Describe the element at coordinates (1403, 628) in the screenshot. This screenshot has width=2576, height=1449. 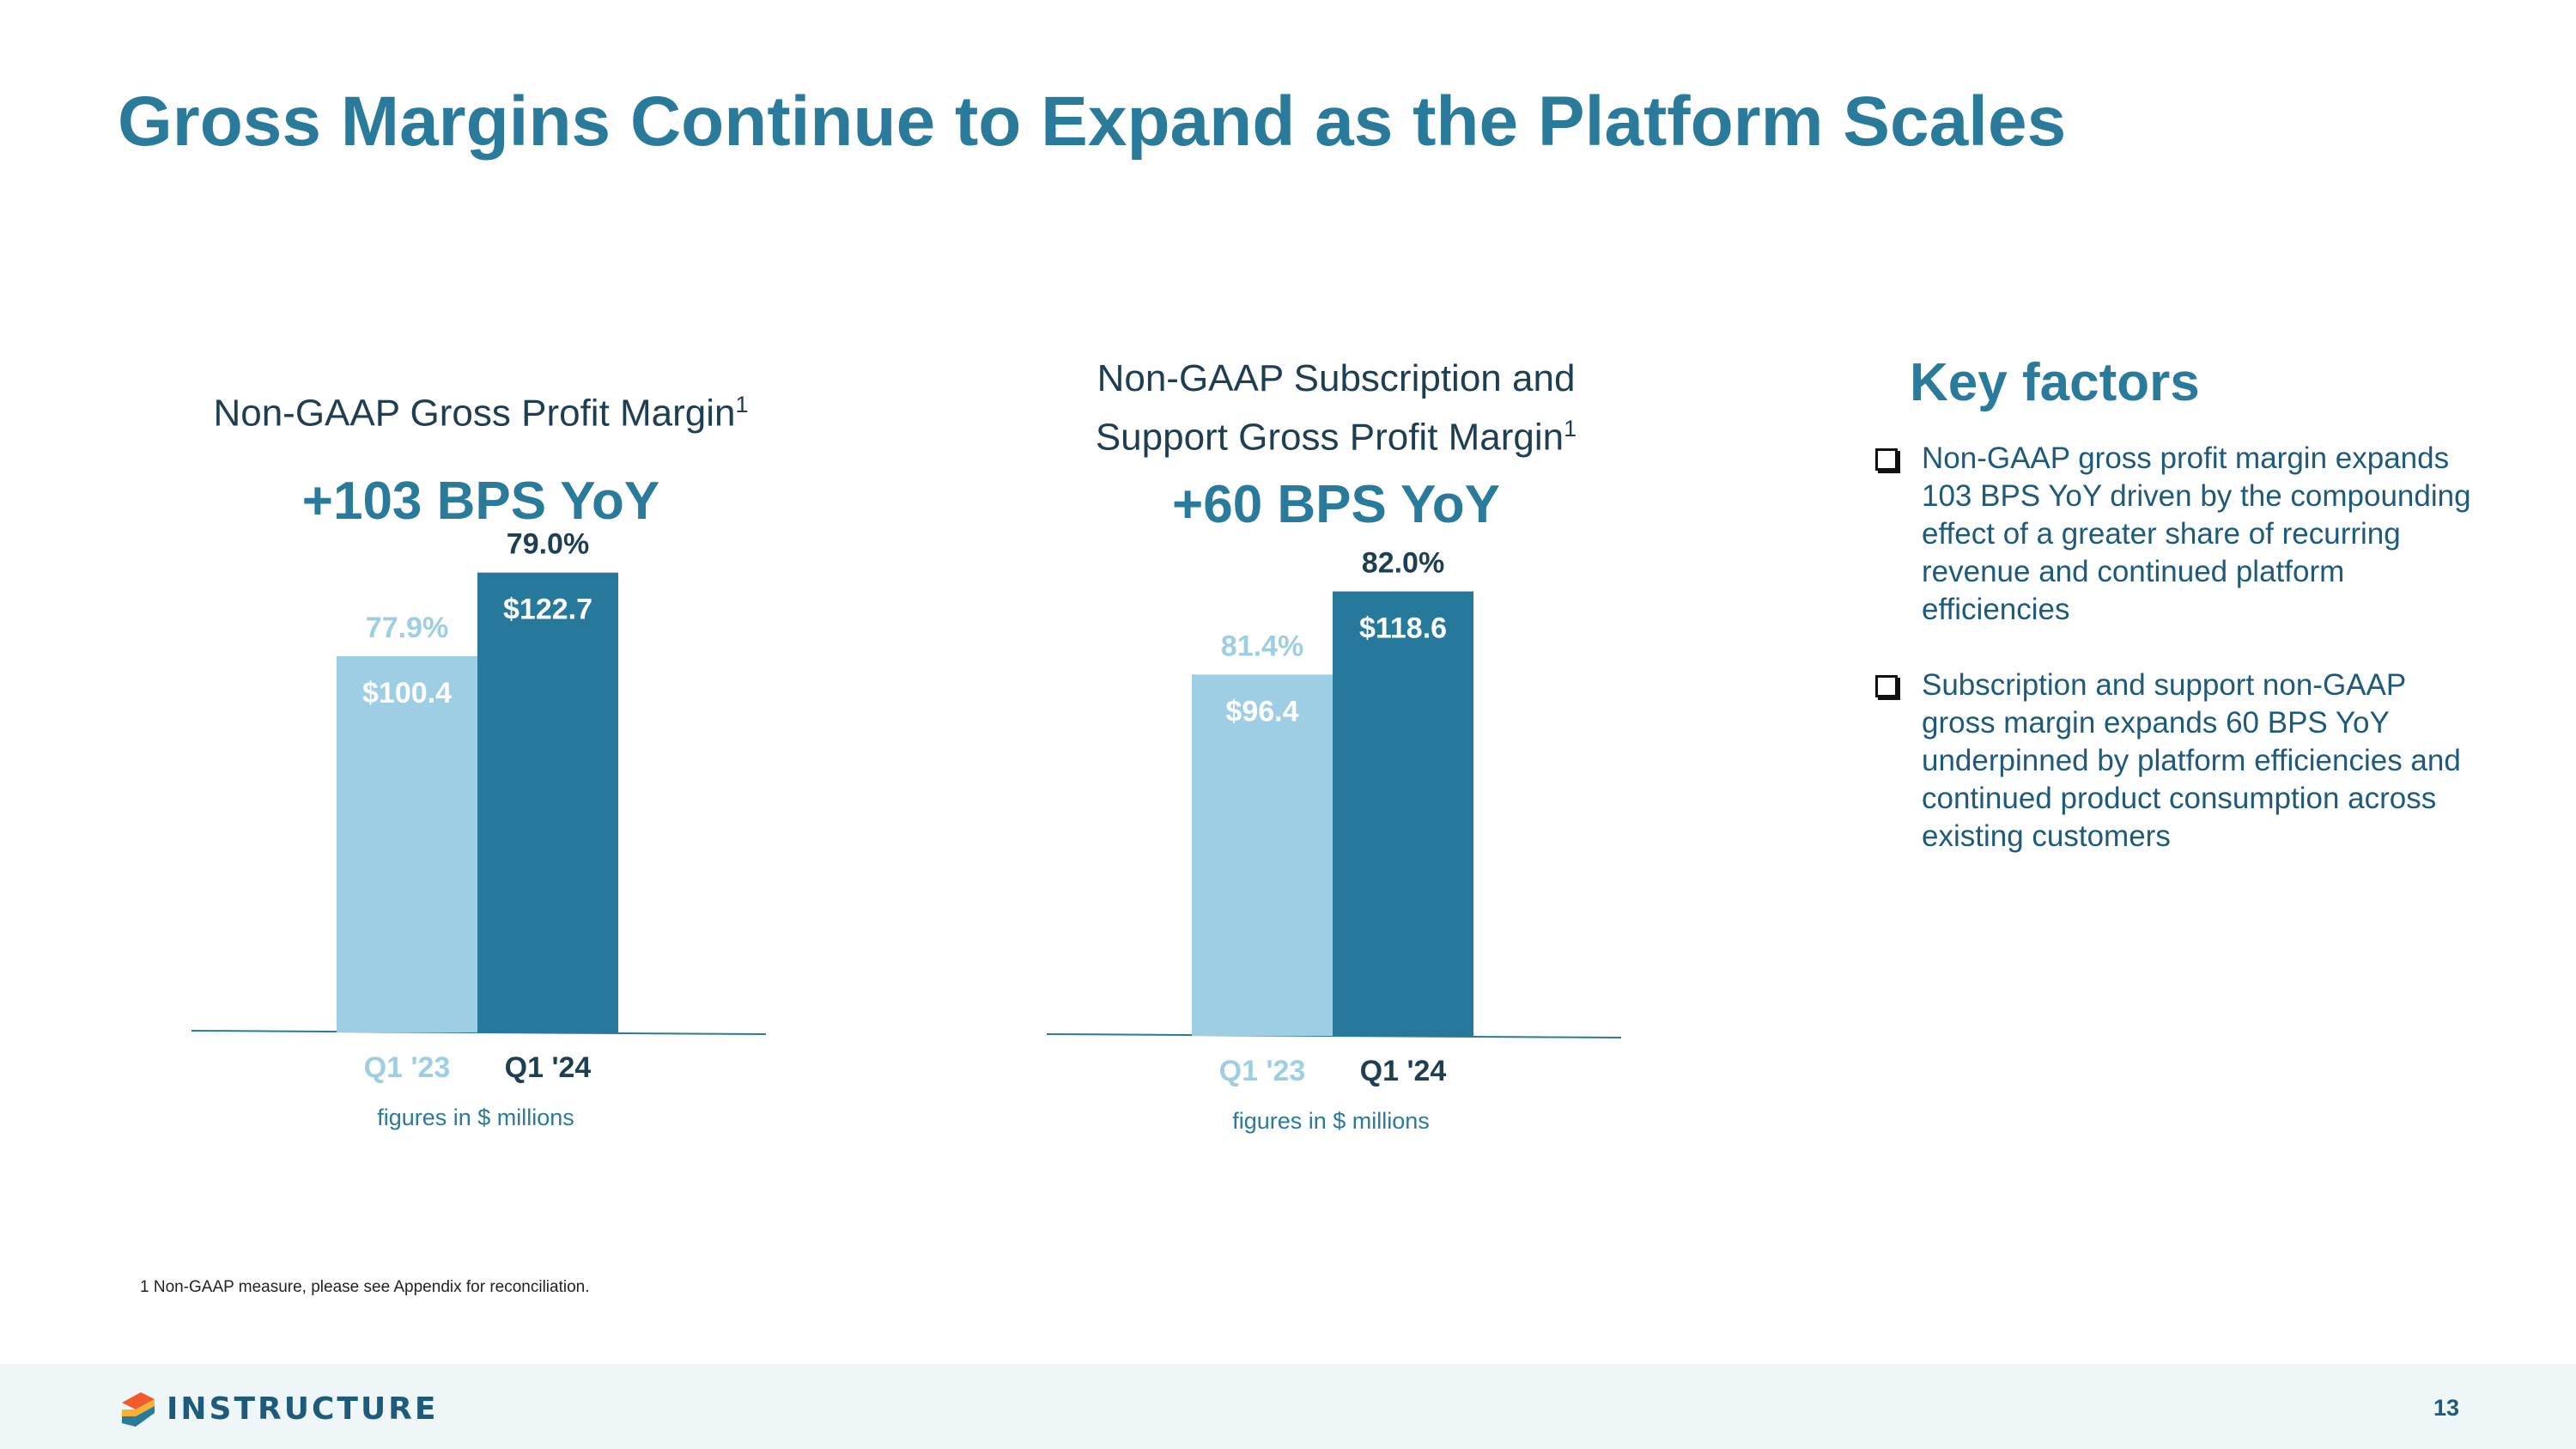
I see `bar-value-label: $118.6` at that location.